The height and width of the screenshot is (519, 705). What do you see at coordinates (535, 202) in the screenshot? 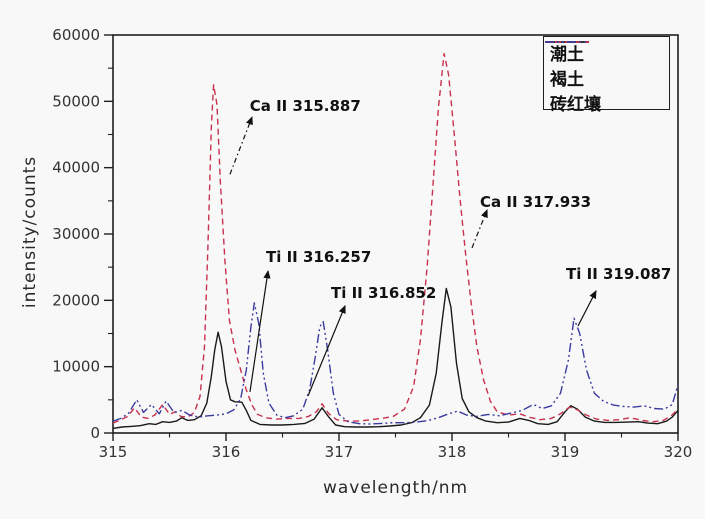
I see `annotation-label-3: Ca II 317.933` at bounding box center [535, 202].